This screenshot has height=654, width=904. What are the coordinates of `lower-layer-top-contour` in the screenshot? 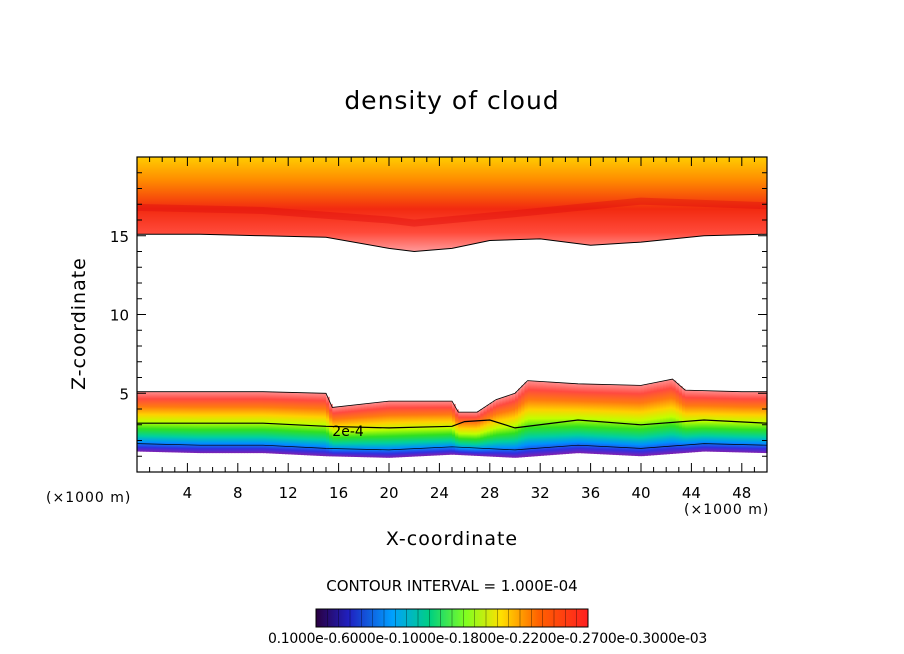 It's located at (452, 395).